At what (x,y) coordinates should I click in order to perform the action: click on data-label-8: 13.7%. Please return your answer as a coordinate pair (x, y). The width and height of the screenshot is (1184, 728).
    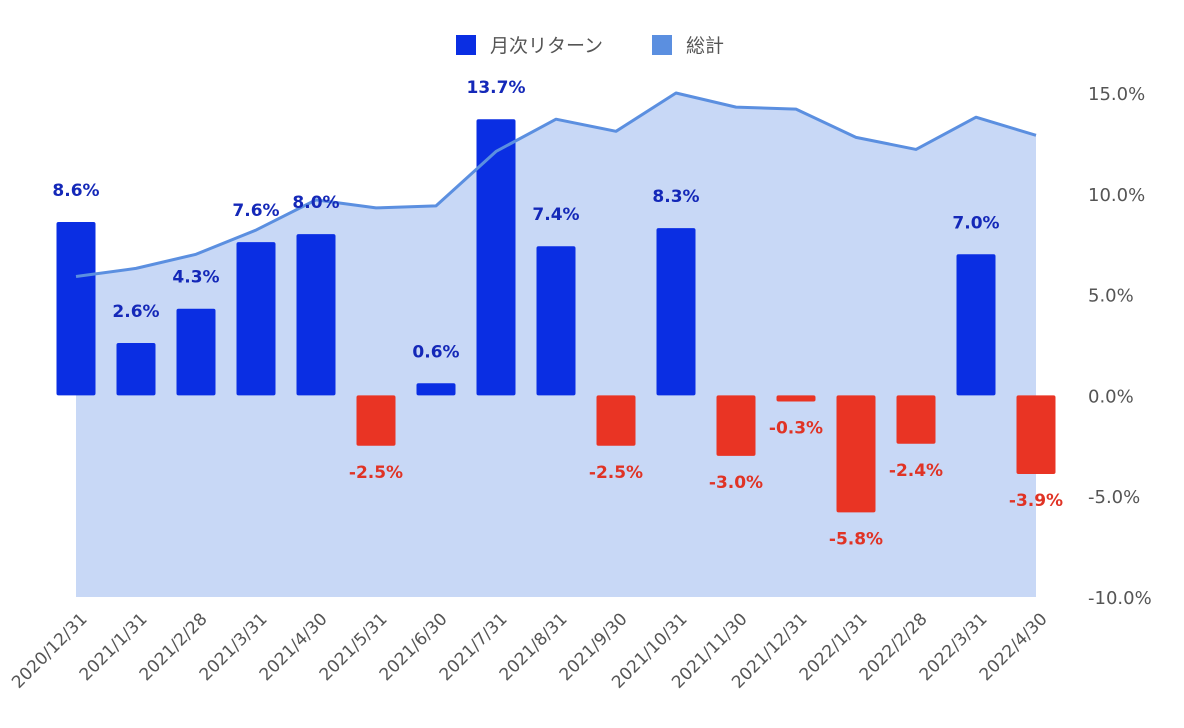
    Looking at the image, I should click on (496, 88).